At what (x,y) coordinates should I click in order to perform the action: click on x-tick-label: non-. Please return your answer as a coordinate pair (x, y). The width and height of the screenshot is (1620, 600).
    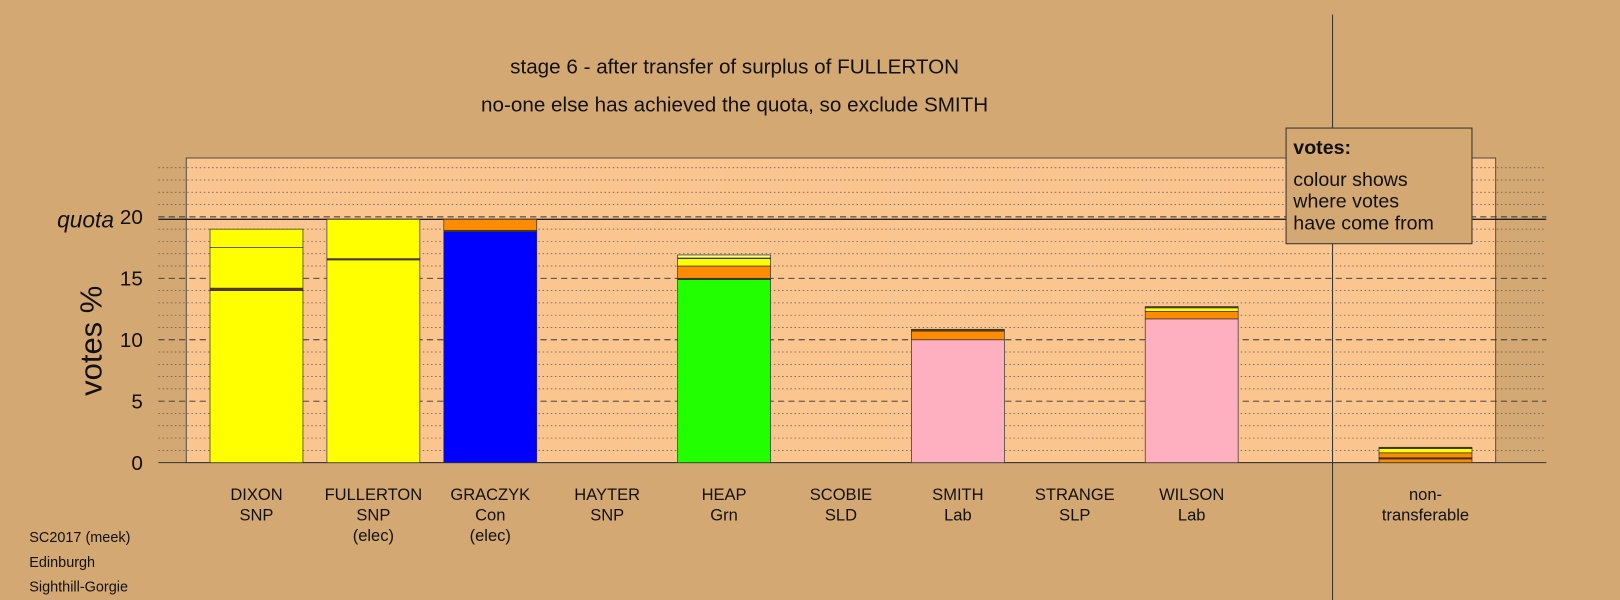
    Looking at the image, I should click on (1425, 494).